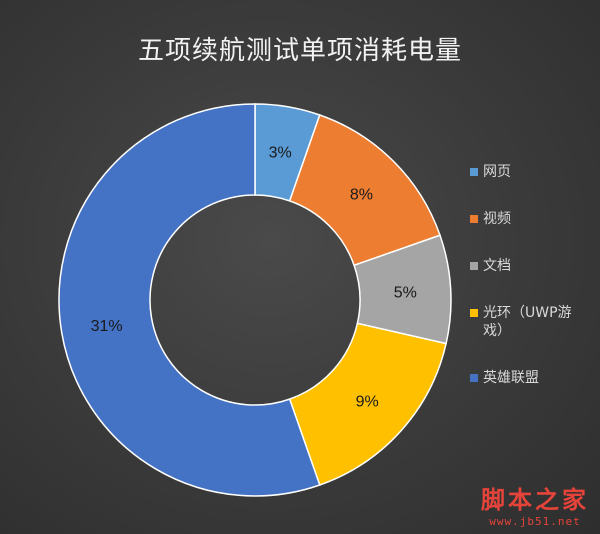 The height and width of the screenshot is (534, 600). What do you see at coordinates (497, 219) in the screenshot?
I see `legend-label: 视频` at bounding box center [497, 219].